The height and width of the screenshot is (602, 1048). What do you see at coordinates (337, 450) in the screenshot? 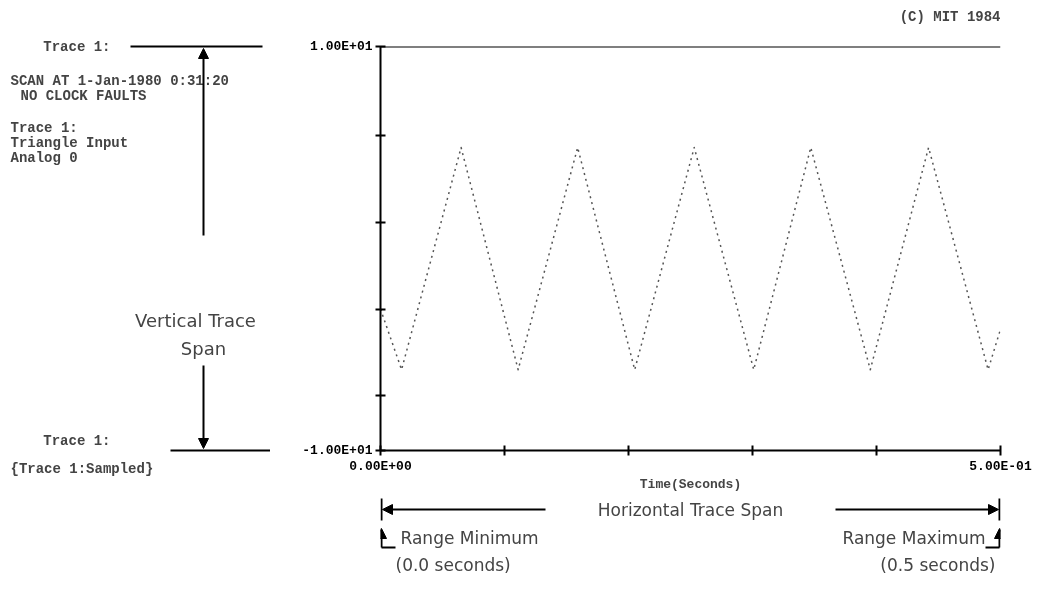
I see `y-tick-label: -1.00E+01` at bounding box center [337, 450].